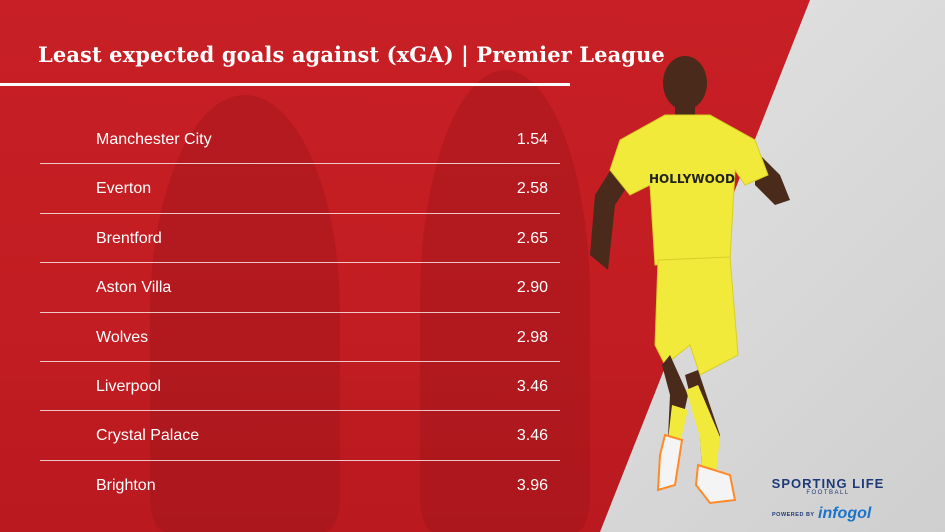 The image size is (945, 532). I want to click on team-name: Brighton, so click(126, 485).